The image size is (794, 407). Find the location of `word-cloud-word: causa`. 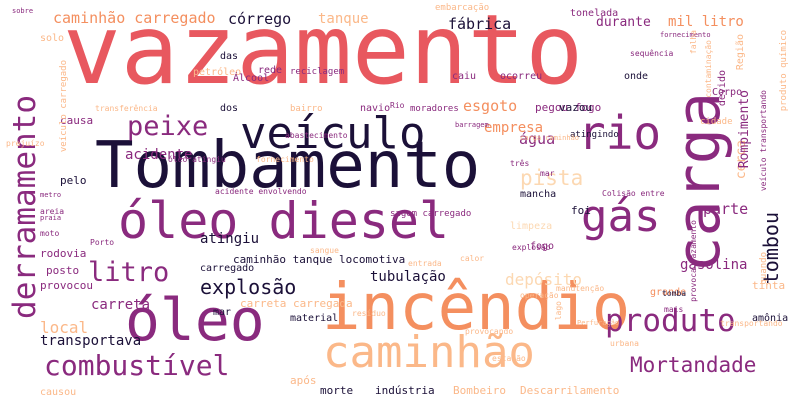

word-cloud-word: causa is located at coordinates (77, 120).